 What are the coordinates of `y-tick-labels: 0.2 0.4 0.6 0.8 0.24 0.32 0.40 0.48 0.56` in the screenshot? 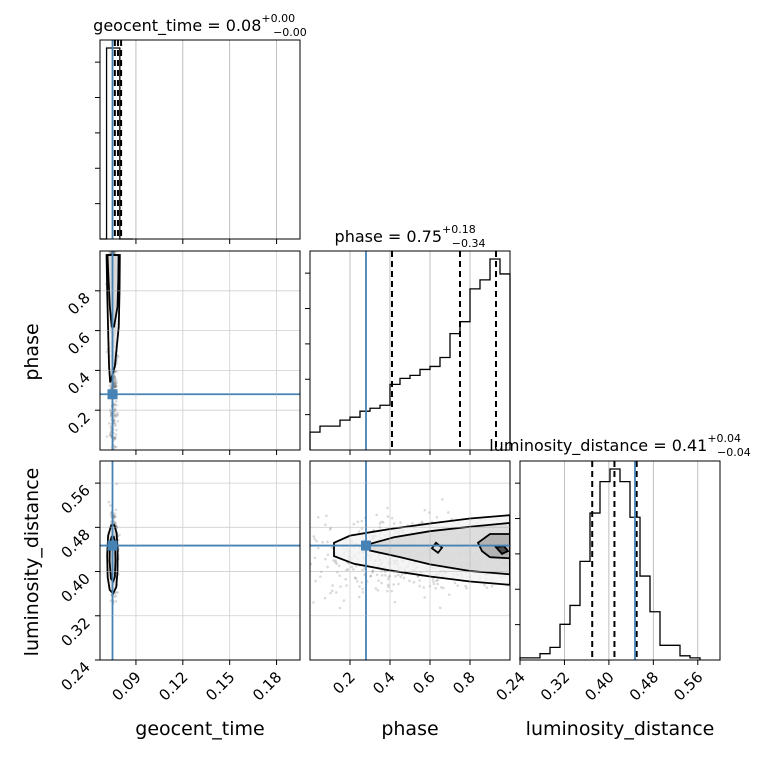 It's located at (75, 492).